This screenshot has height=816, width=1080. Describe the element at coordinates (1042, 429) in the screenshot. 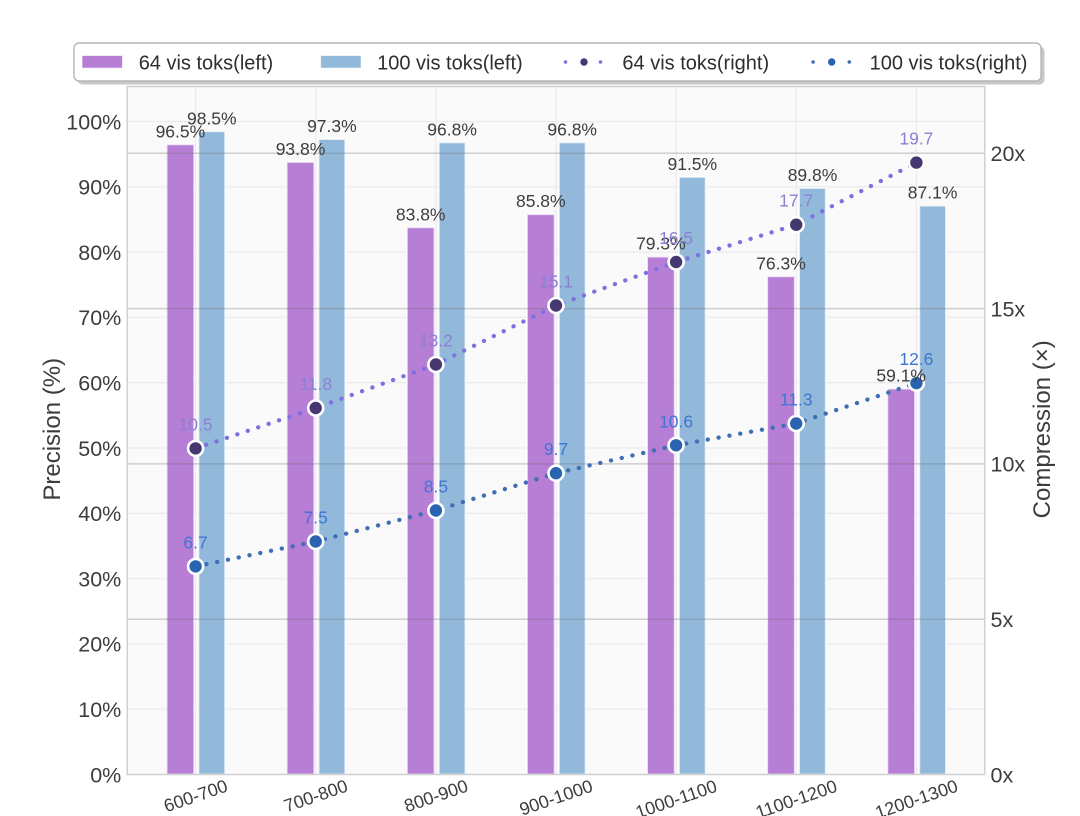

I see `svg-text: Compression (×)` at that location.